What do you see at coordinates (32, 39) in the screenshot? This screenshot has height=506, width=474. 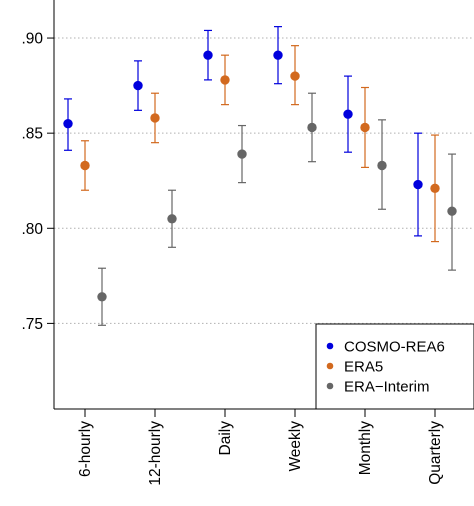 I see `y-tick-label: .90` at bounding box center [32, 39].